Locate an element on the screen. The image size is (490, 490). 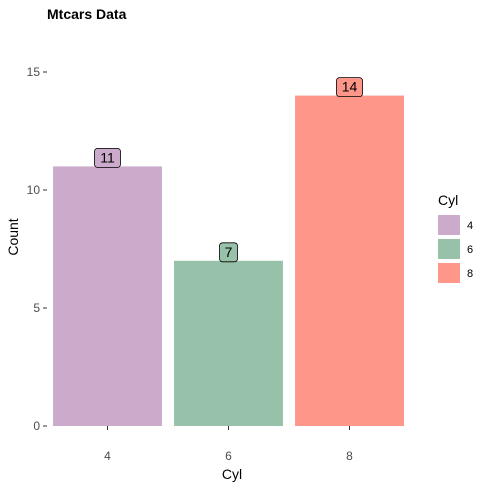
y-tick-label: 15 is located at coordinates (34, 72).